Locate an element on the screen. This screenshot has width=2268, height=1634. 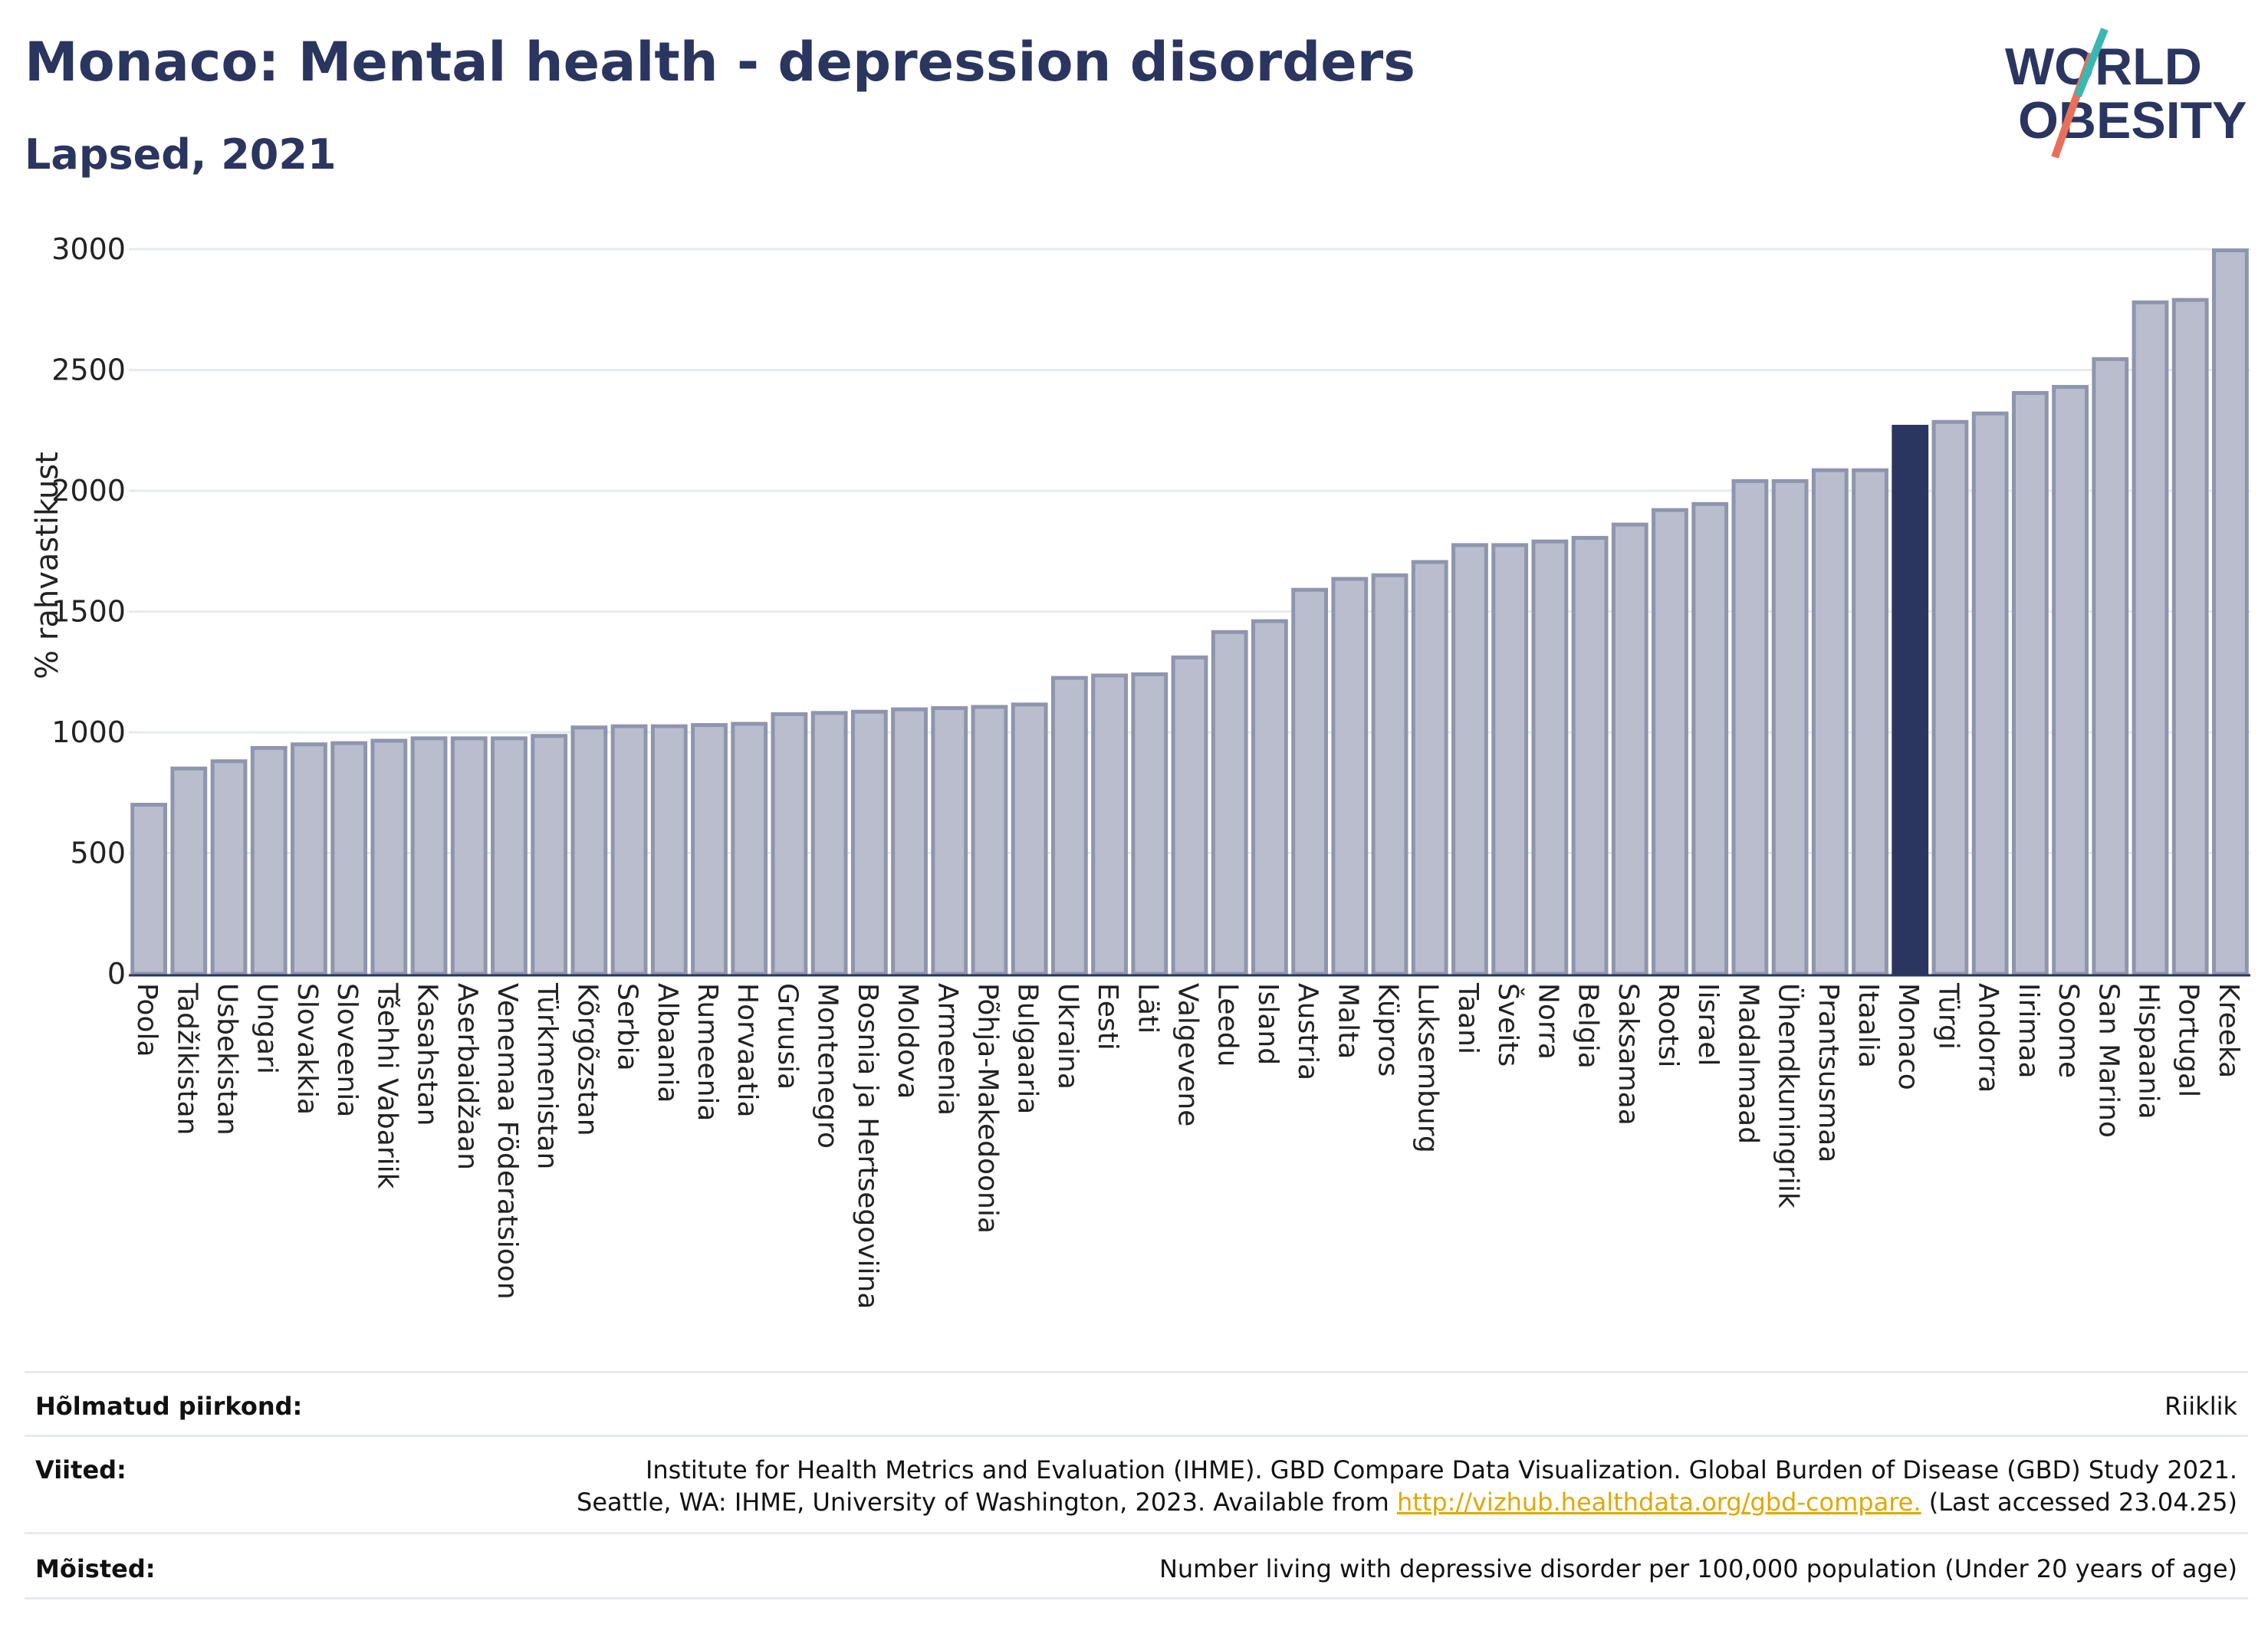
x-tick-label: Bulgaaria is located at coordinates (1028, 1049).